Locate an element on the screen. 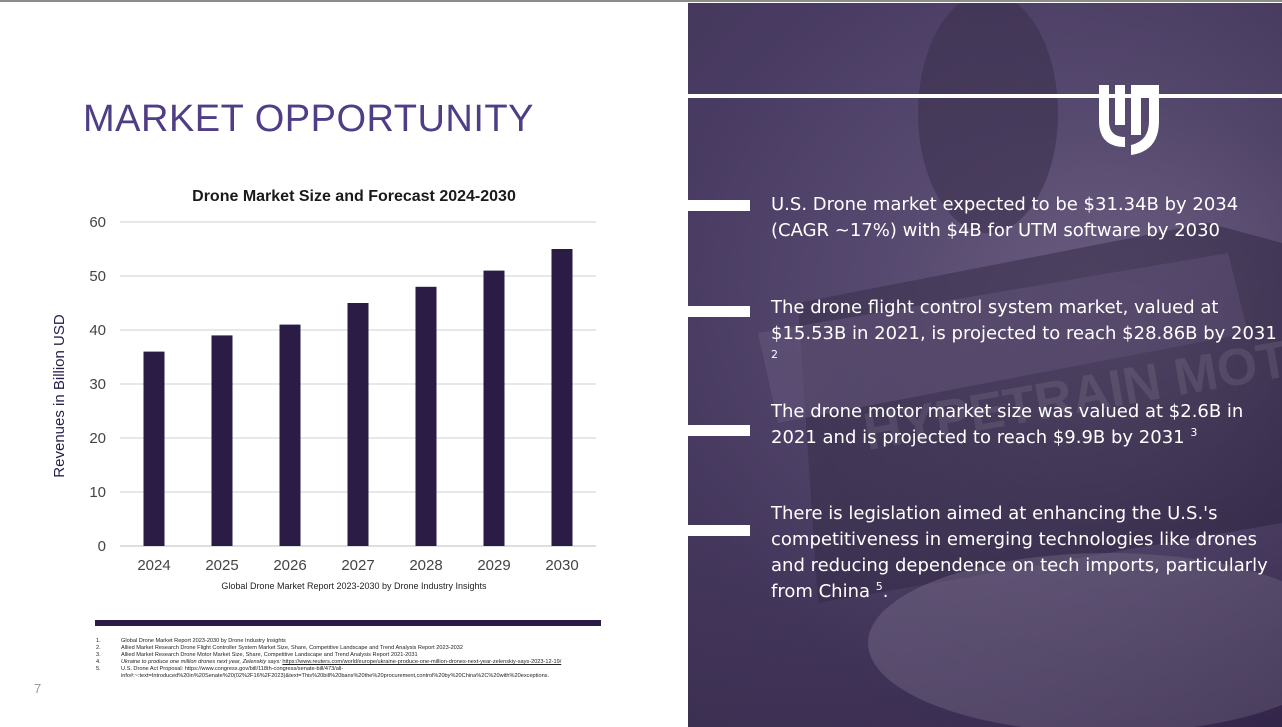  bar-2030 is located at coordinates (562, 397).